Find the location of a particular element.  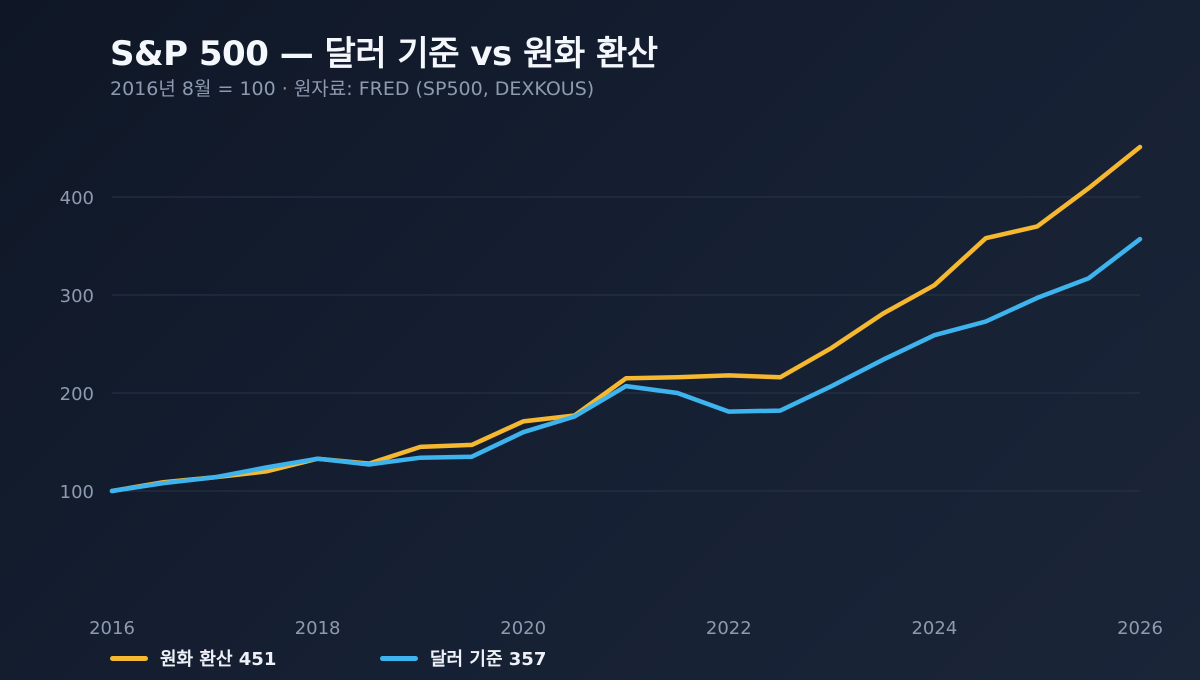

legend-item-usd: 달러 기준 357 is located at coordinates (485, 658).